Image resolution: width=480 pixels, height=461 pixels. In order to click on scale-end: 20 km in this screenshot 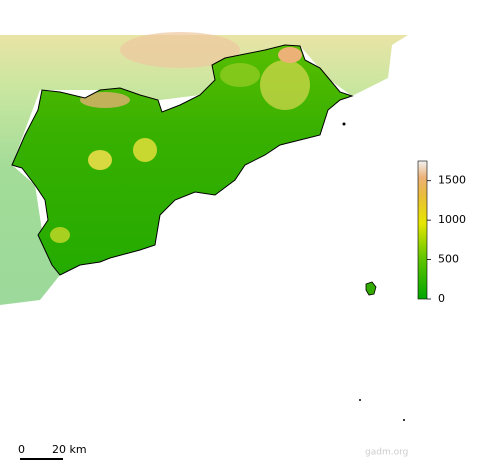, I will do `click(69, 449)`.